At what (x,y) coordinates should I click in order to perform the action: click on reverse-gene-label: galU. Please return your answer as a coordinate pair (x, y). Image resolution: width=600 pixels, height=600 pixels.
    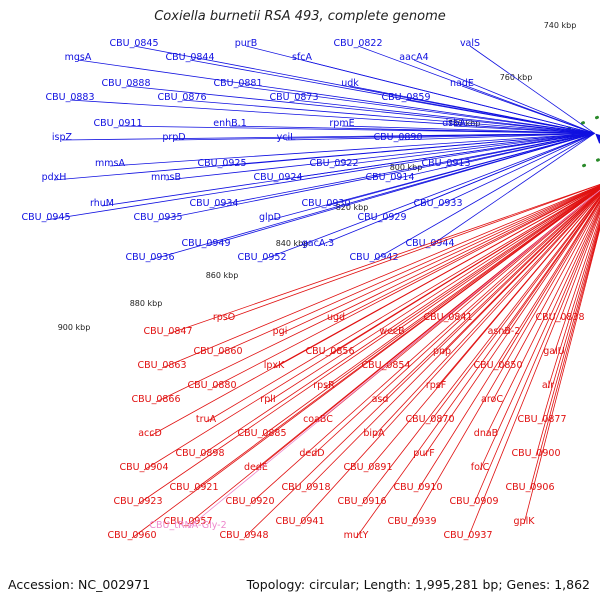
    Looking at the image, I should click on (553, 351).